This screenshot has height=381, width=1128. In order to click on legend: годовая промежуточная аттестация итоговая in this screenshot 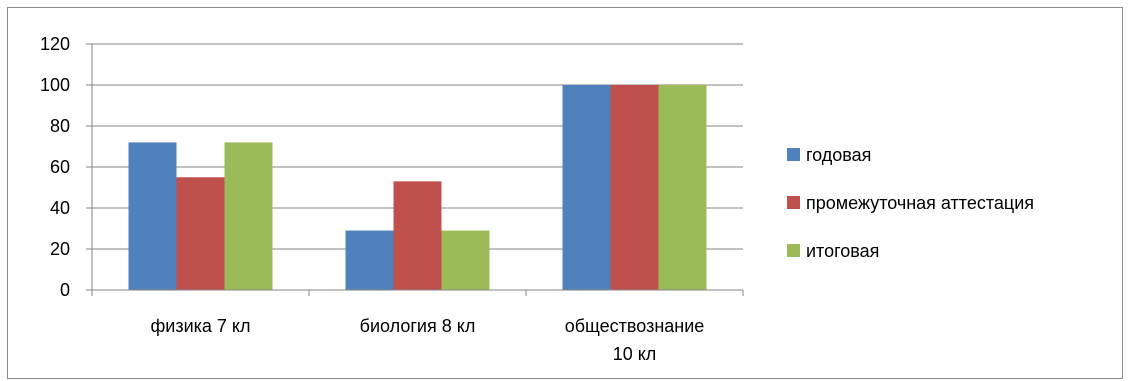, I will do `click(910, 203)`.